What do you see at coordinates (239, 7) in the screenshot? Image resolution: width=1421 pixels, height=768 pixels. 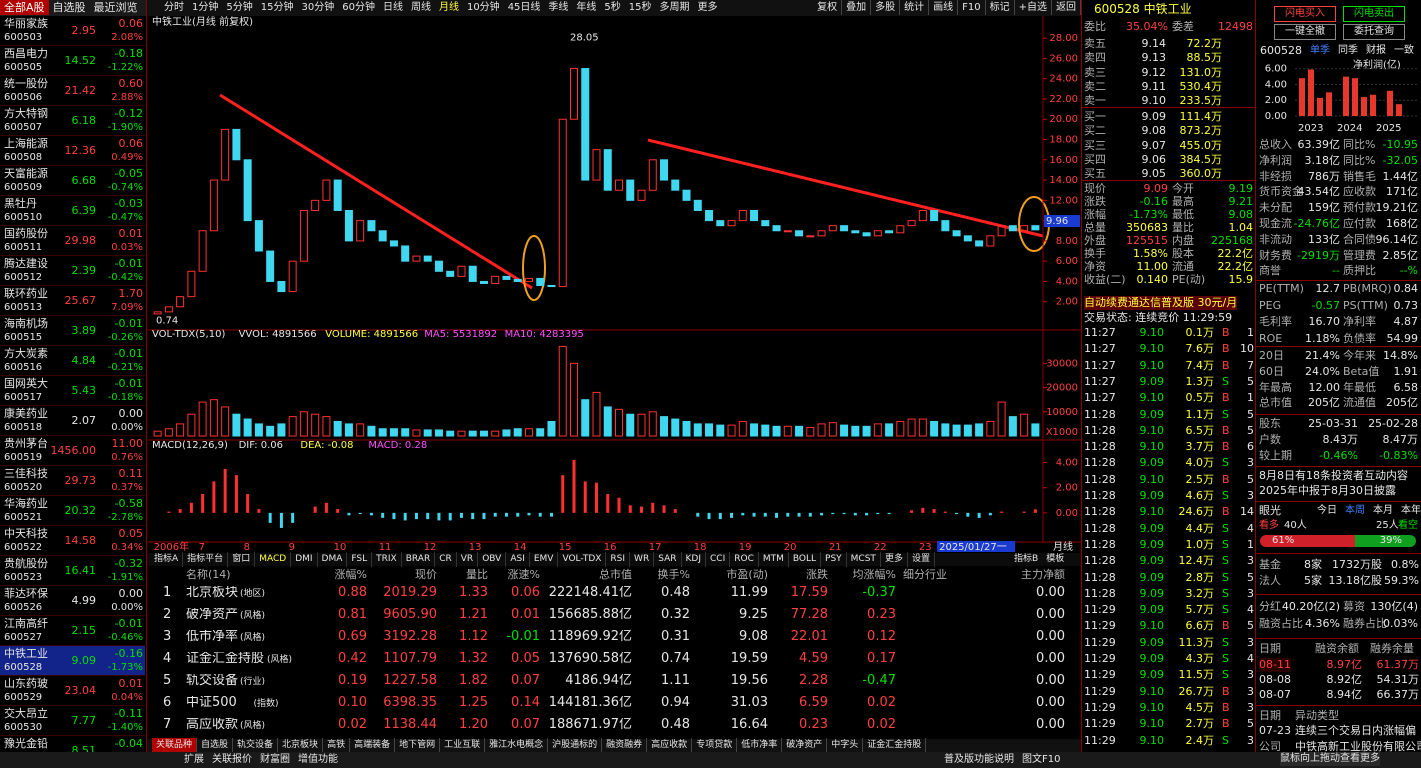 I see `period-button: 5分钟` at bounding box center [239, 7].